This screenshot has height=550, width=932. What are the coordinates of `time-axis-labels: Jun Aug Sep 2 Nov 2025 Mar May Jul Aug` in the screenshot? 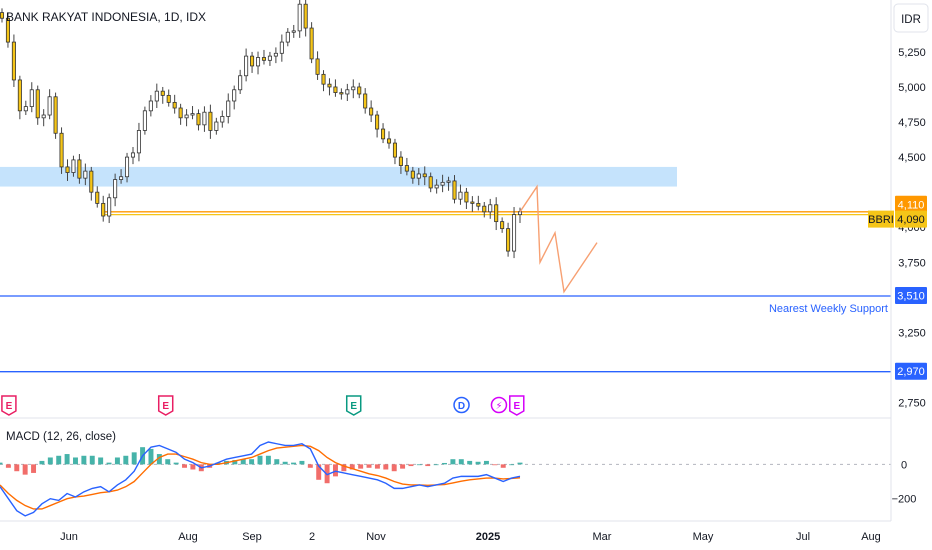 It's located at (470, 537).